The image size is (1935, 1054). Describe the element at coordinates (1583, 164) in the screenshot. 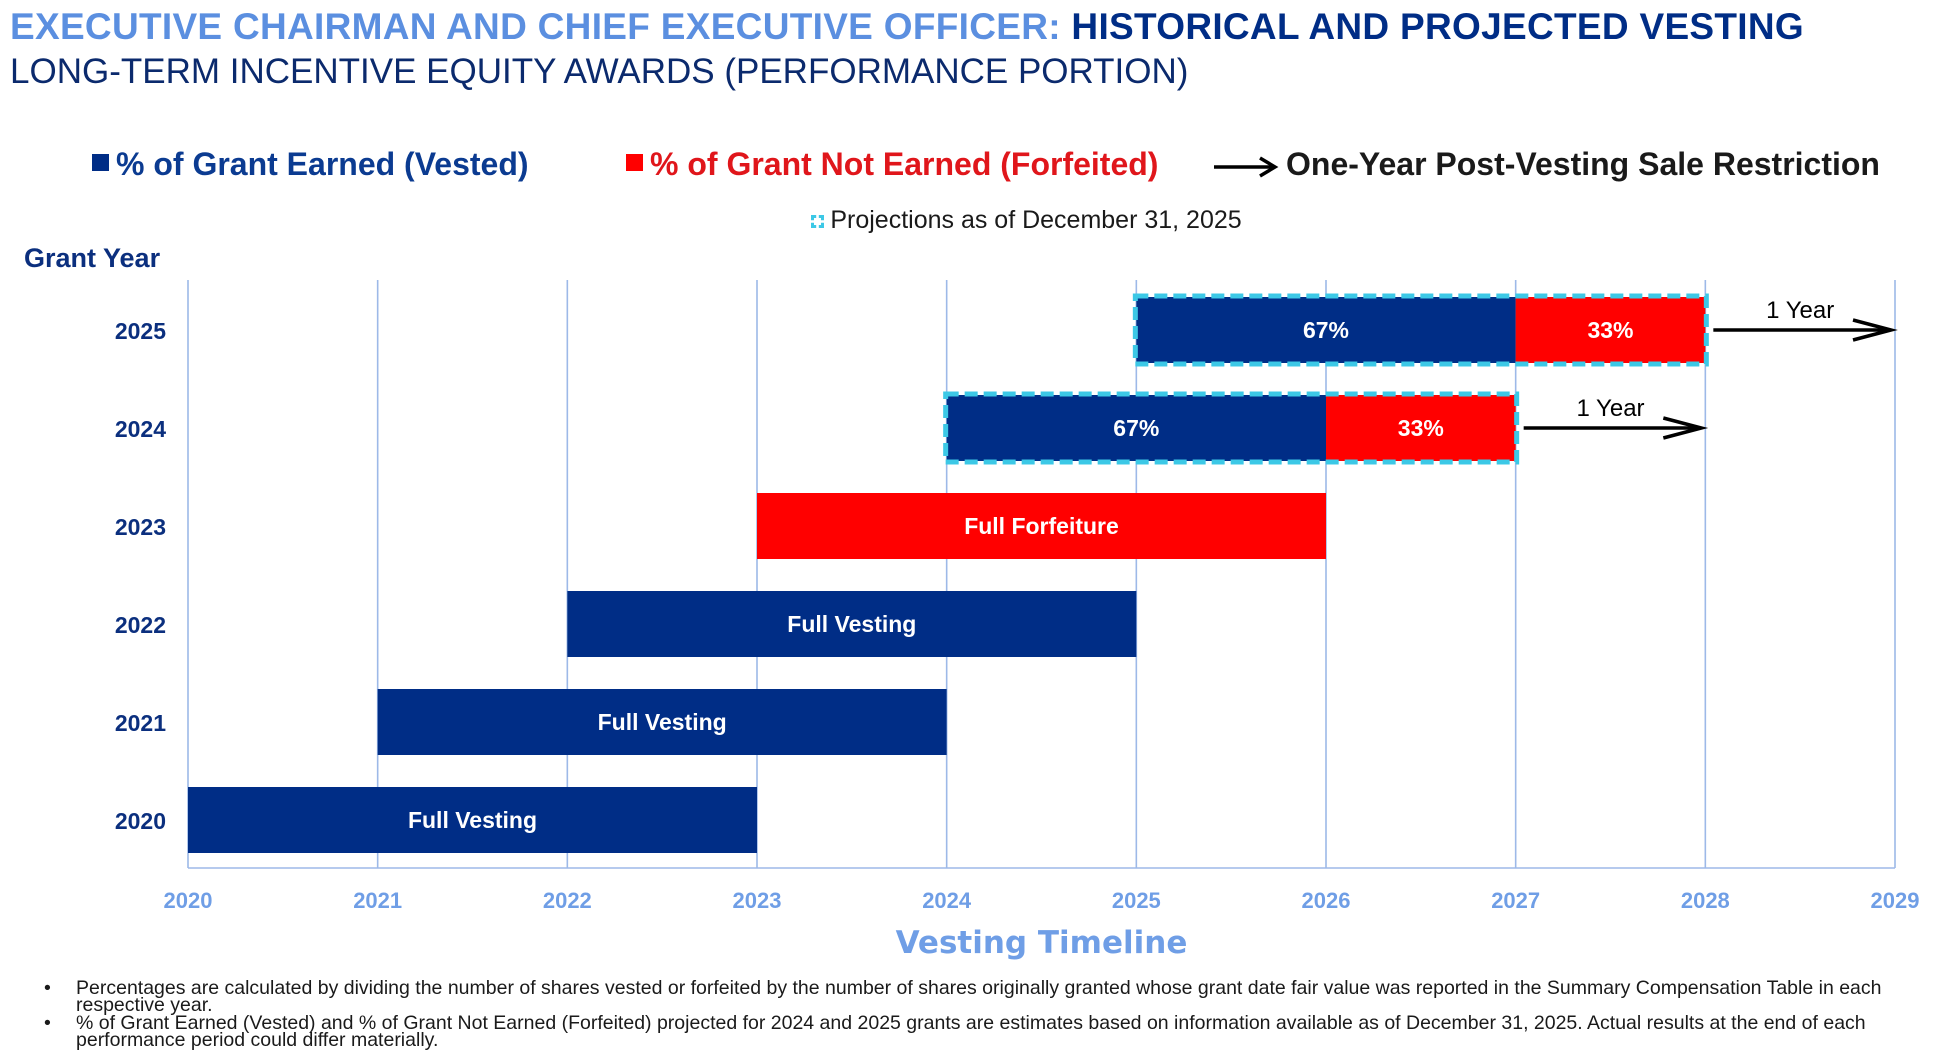

I see `legend-label-restriction: One-Year Post-Vesting Sale Restriction` at that location.